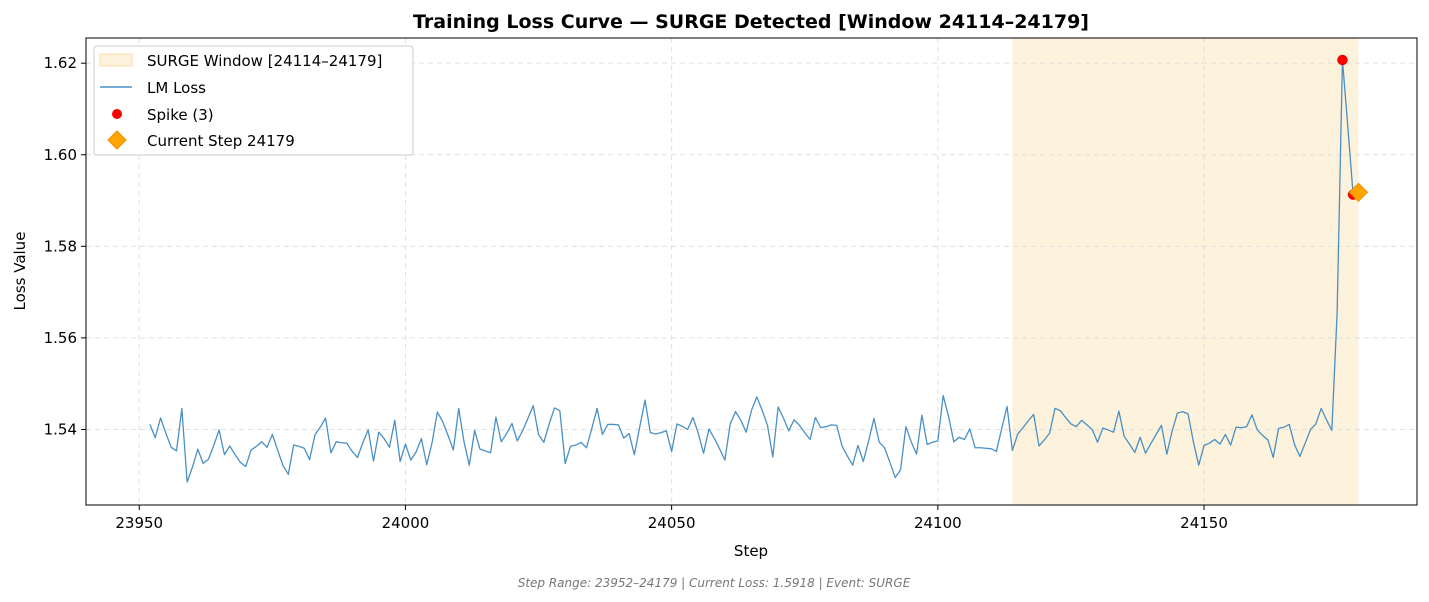  I want to click on marker-layer, so click(1353, 128).